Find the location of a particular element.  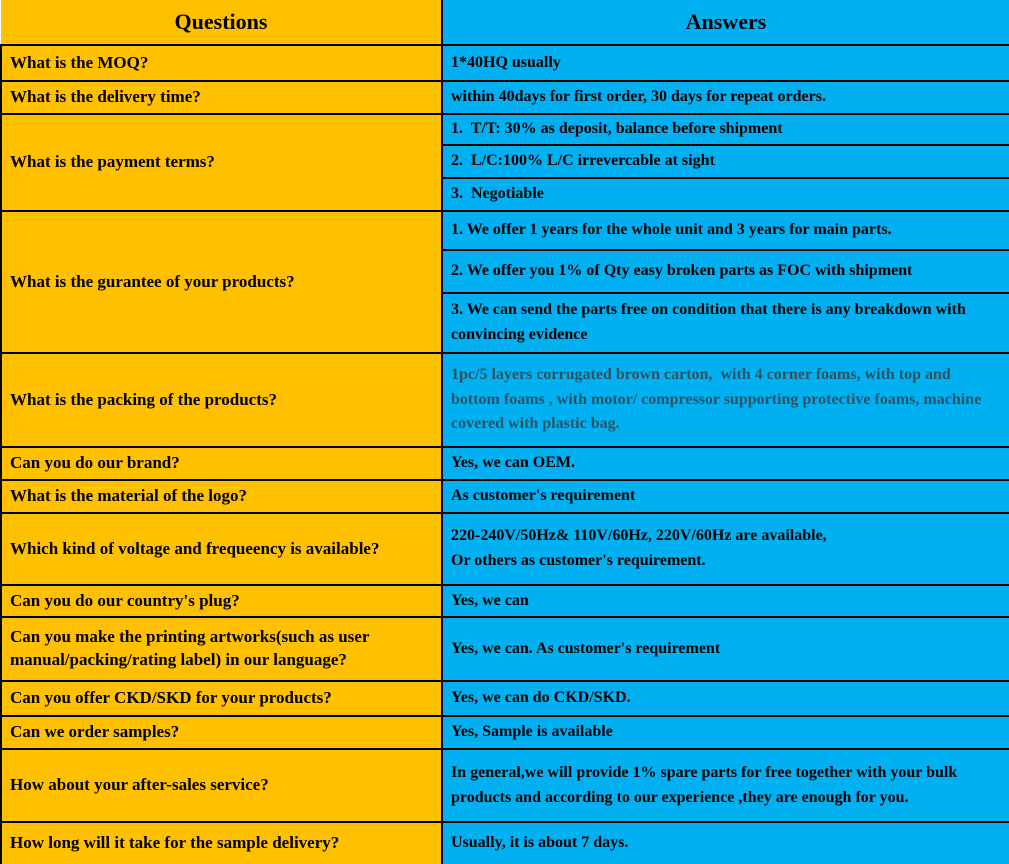

question-cell-guarantee: What is the gurantee of your products? is located at coordinates (221, 282).